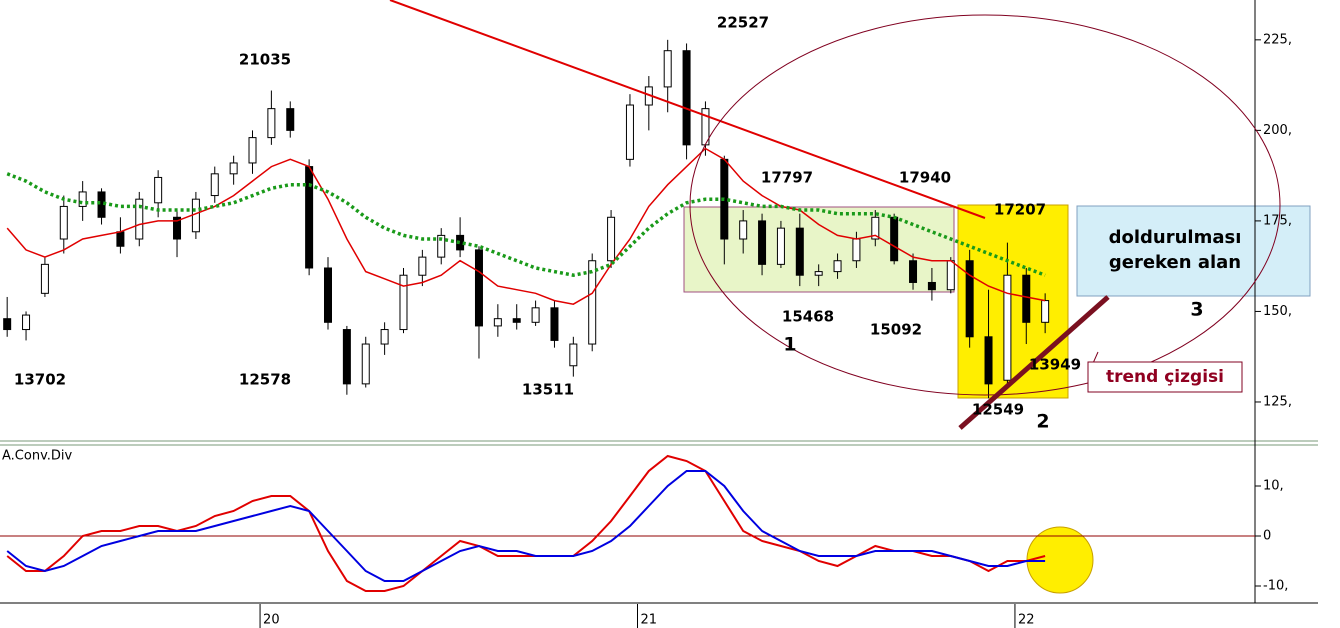  Describe the element at coordinates (808, 317) in the screenshot. I see `annotation: 15468` at that location.